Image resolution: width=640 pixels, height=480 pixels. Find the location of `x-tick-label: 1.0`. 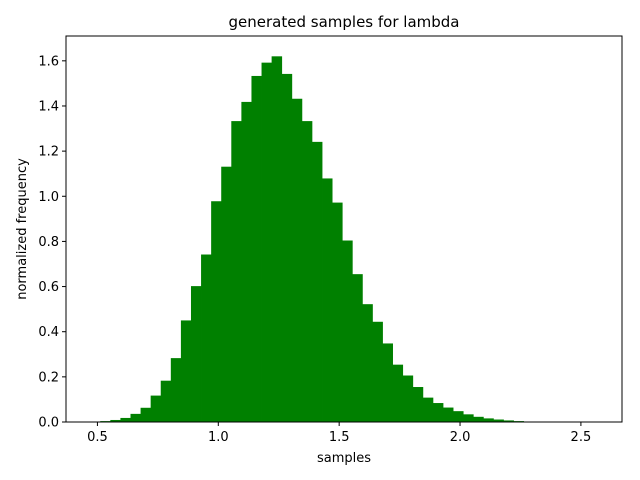

x-tick-label: 1.0 is located at coordinates (218, 437).